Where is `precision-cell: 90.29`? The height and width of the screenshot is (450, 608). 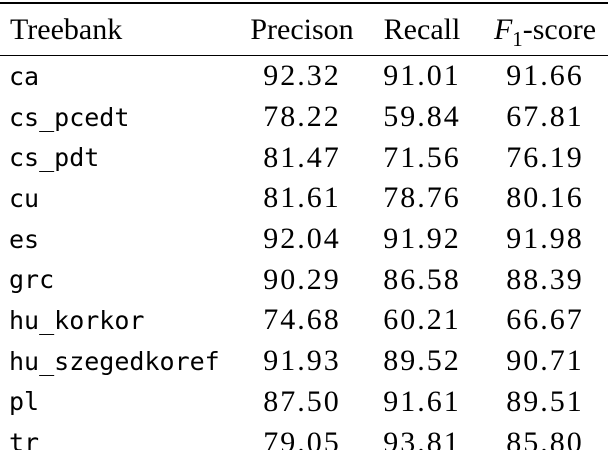
precision-cell: 90.29 is located at coordinates (302, 279).